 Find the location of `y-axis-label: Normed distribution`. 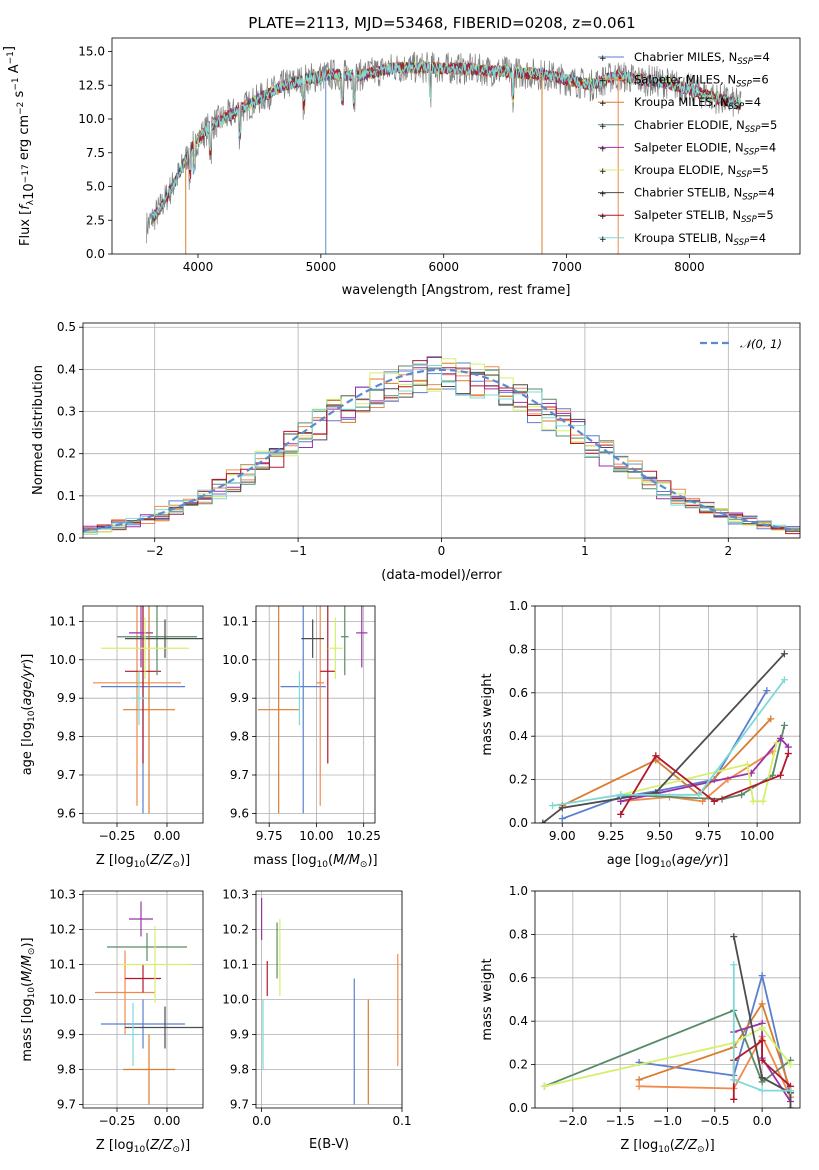

y-axis-label: Normed distribution is located at coordinates (38, 430).